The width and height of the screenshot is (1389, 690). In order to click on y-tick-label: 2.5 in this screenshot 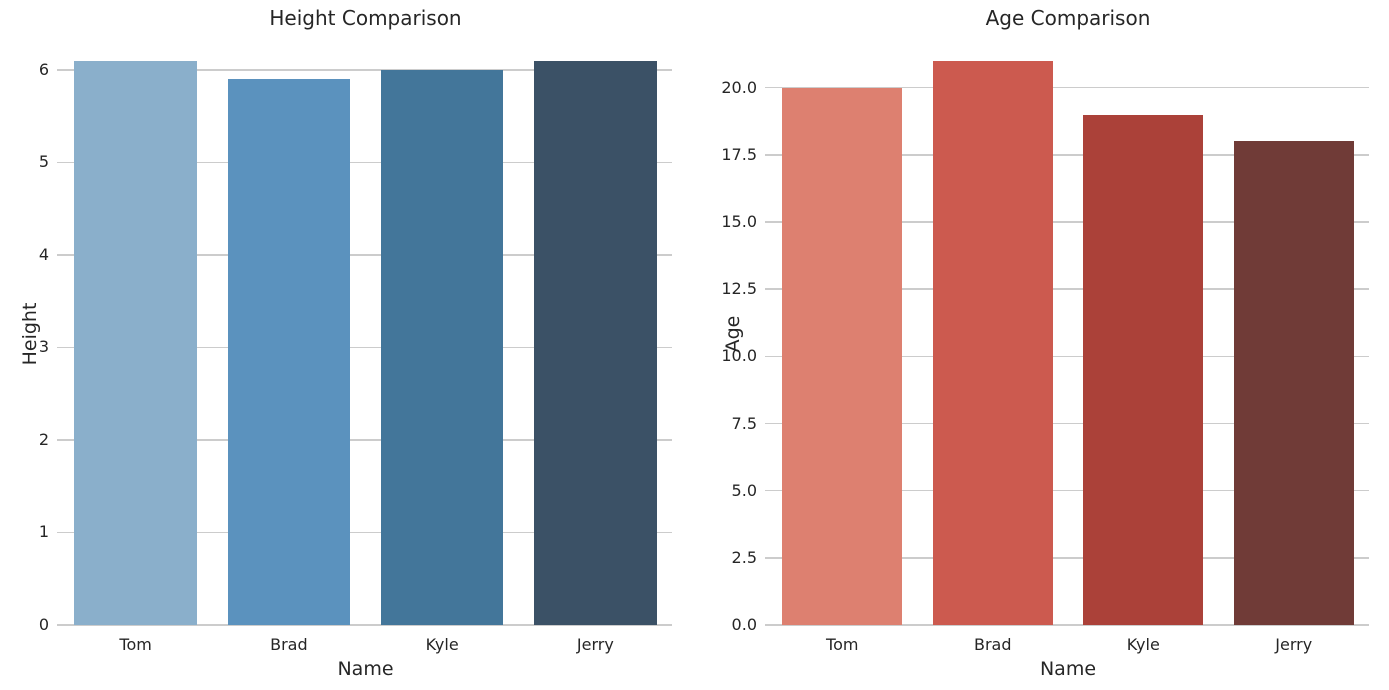, I will do `click(744, 557)`.